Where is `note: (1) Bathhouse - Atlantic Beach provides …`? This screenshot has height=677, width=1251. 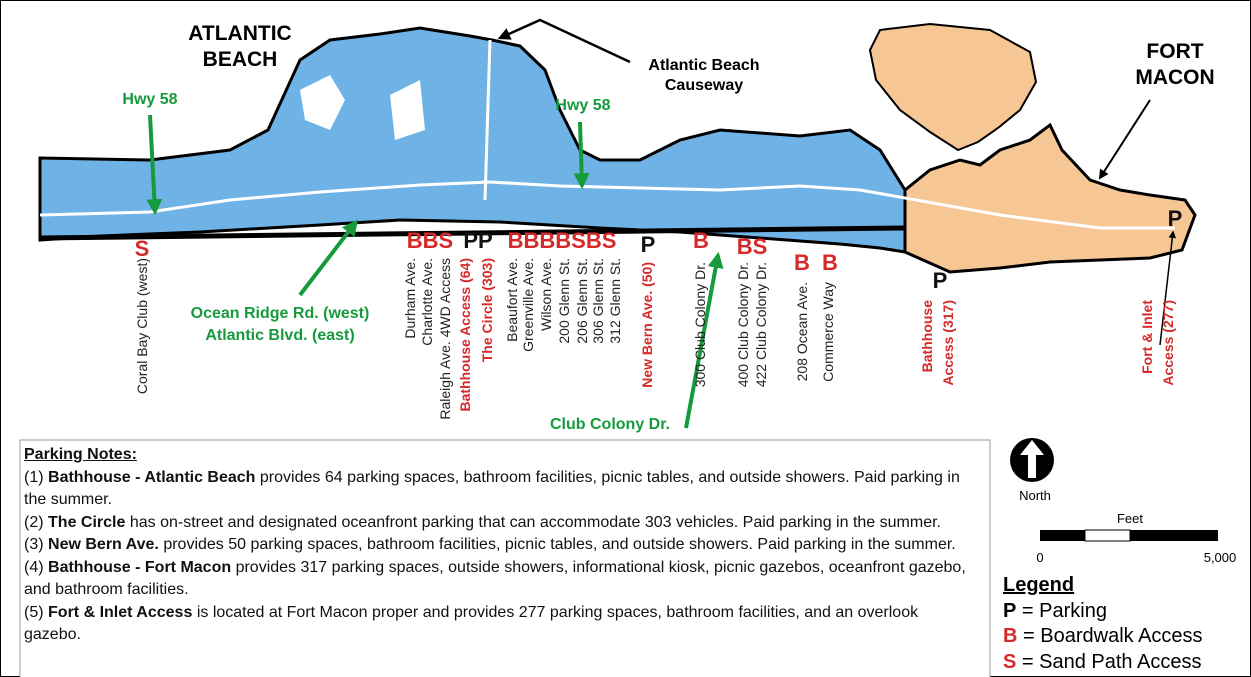
note: (1) Bathhouse - Atlantic Beach provides … is located at coordinates (499, 489).